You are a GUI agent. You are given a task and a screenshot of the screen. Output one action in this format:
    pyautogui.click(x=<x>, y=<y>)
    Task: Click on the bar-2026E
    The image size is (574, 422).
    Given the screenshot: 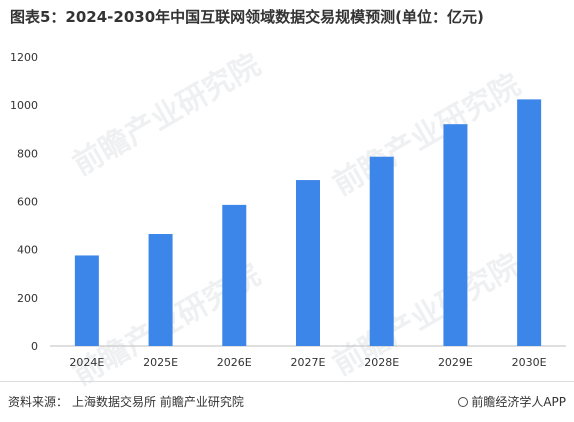 What is the action you would take?
    pyautogui.click(x=234, y=275)
    